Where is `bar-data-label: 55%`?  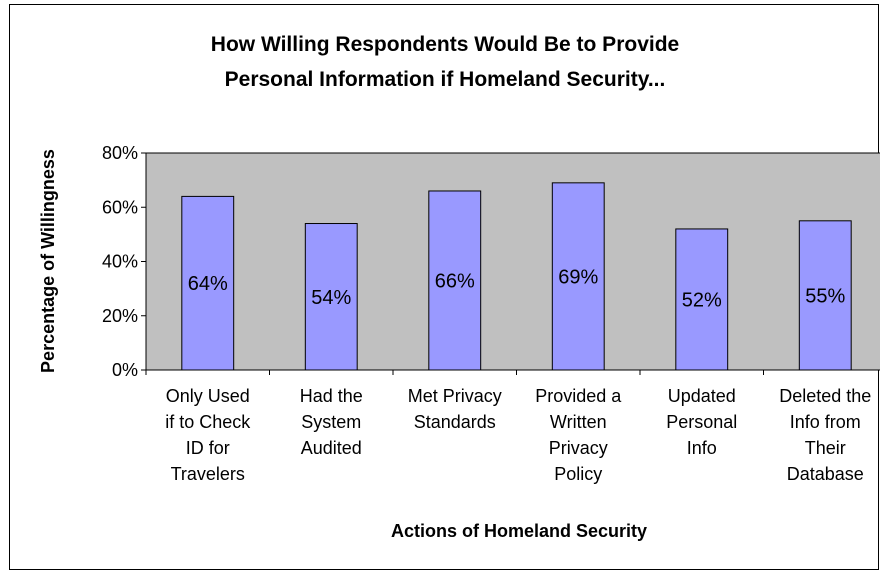 bar-data-label: 55% is located at coordinates (825, 296).